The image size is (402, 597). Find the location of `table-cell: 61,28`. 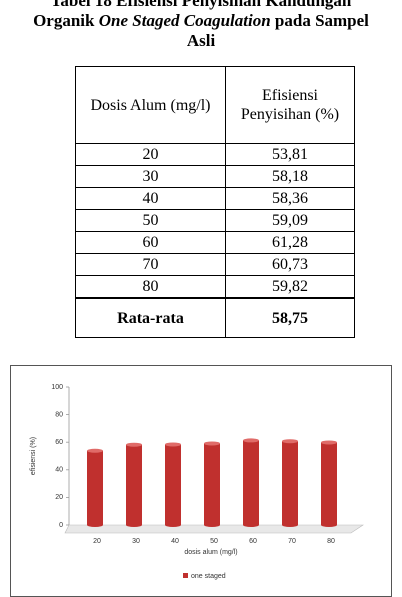

table-cell: 61,28 is located at coordinates (290, 242).